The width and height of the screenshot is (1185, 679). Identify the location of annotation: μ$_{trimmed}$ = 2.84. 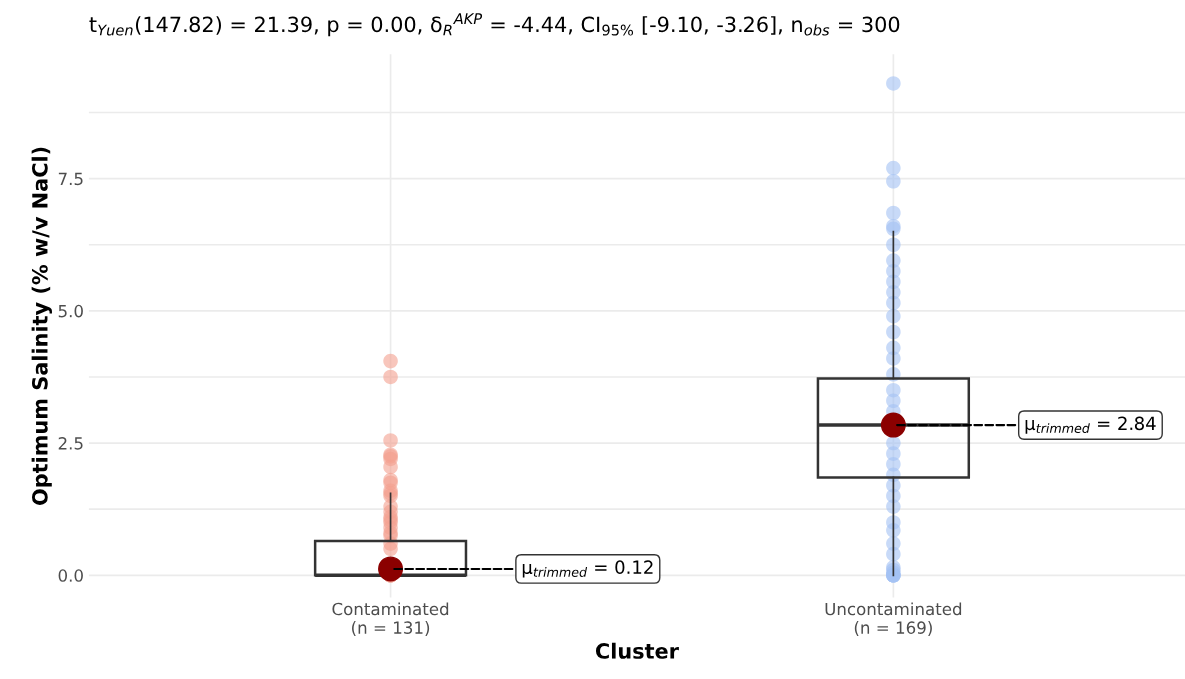
(1090, 425).